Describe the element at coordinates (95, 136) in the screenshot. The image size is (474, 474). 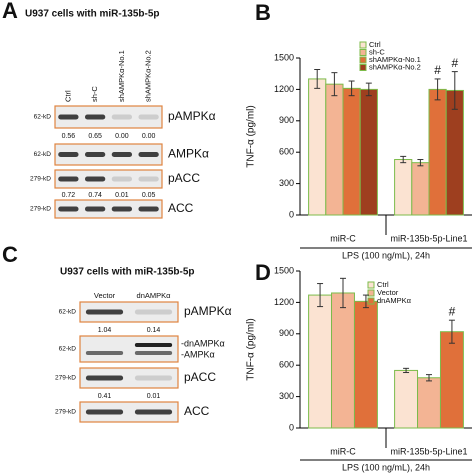
I see `quant-label: 0.65` at that location.